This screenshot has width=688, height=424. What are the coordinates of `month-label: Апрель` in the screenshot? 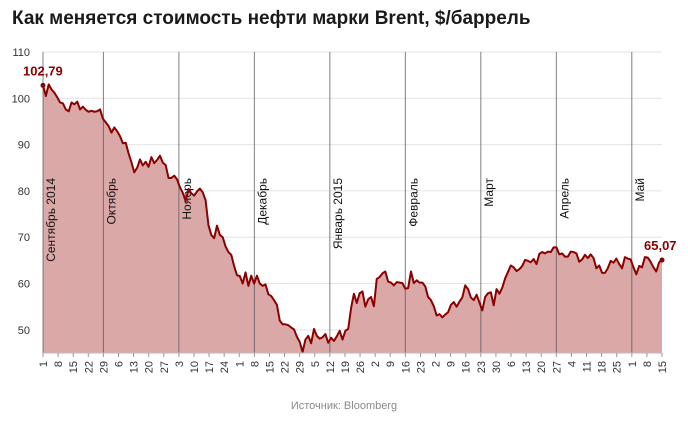 It's located at (564, 198).